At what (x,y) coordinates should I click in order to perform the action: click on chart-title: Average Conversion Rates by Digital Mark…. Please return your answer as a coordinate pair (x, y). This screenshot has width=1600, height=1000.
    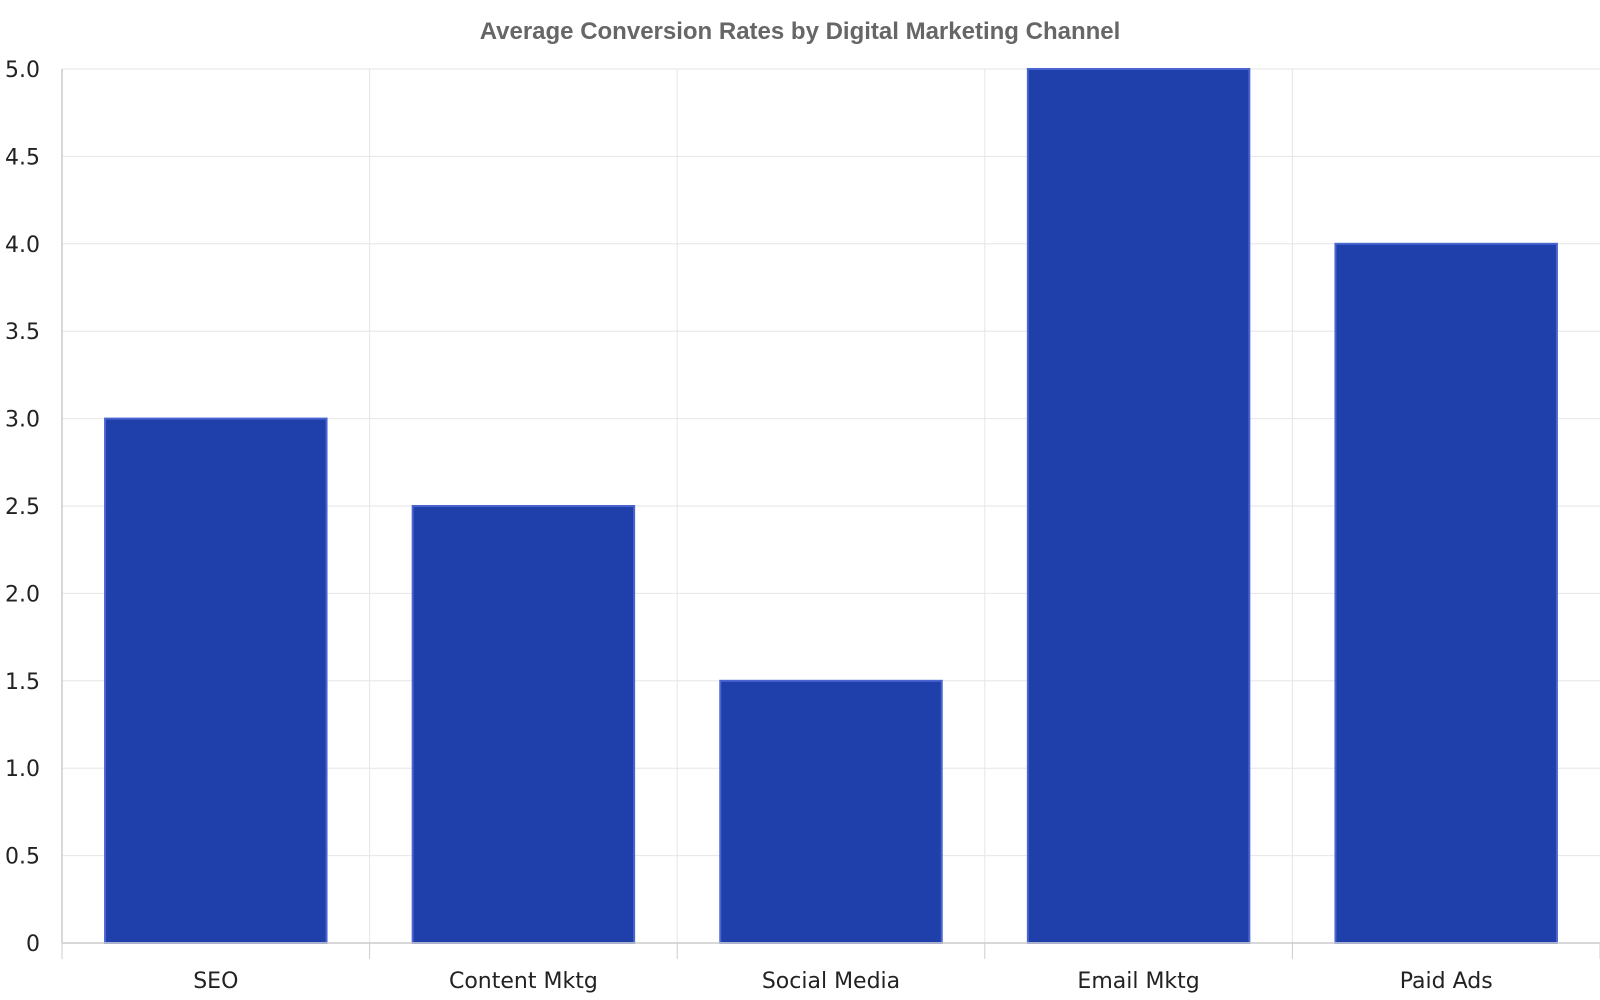
    Looking at the image, I should click on (800, 31).